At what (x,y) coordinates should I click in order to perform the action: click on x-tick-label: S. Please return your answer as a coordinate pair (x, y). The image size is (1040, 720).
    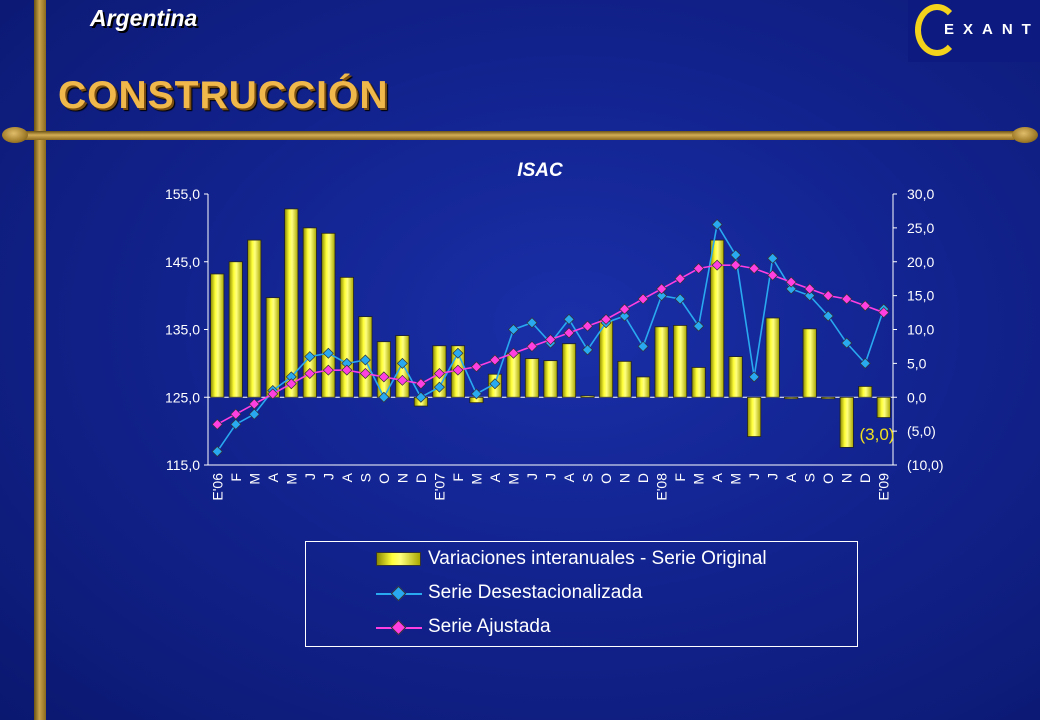
    Looking at the image, I should click on (810, 477).